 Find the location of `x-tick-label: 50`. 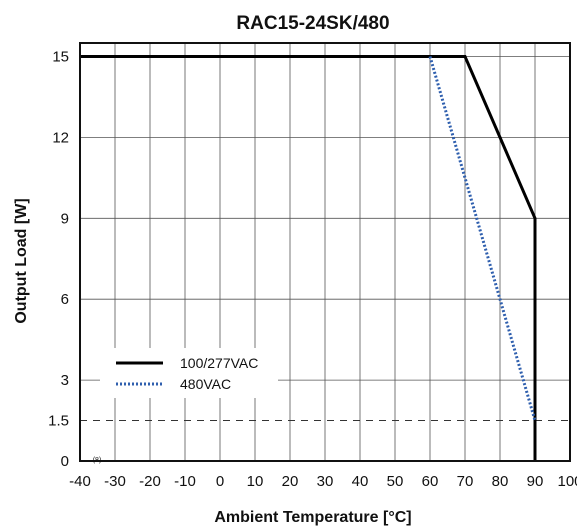

x-tick-label: 50 is located at coordinates (395, 481).